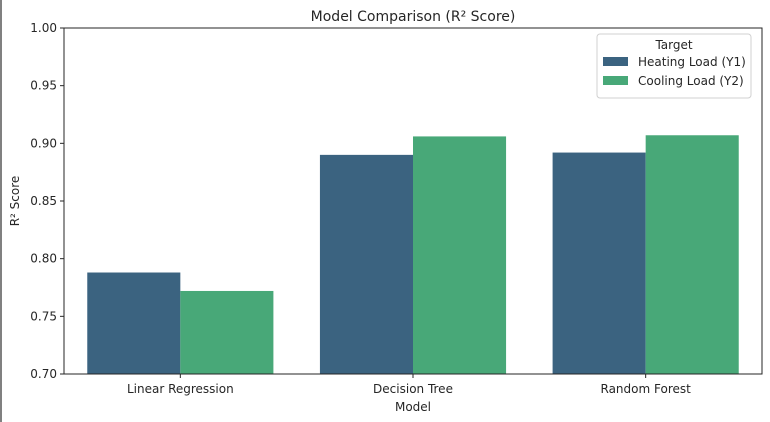 The width and height of the screenshot is (770, 422). Describe the element at coordinates (180, 389) in the screenshot. I see `x-tick-label: Linear Regression` at that location.